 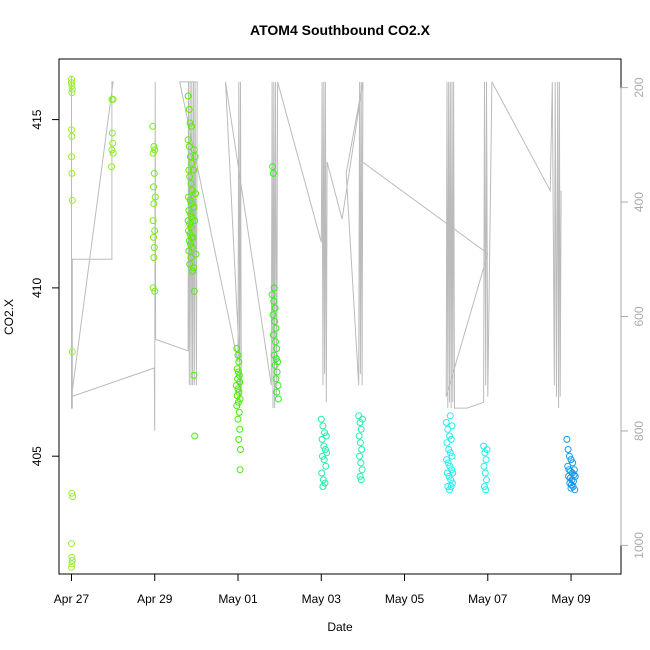 I want to click on right-axis: 200 400 600 800 1000, so click(x=633, y=318).